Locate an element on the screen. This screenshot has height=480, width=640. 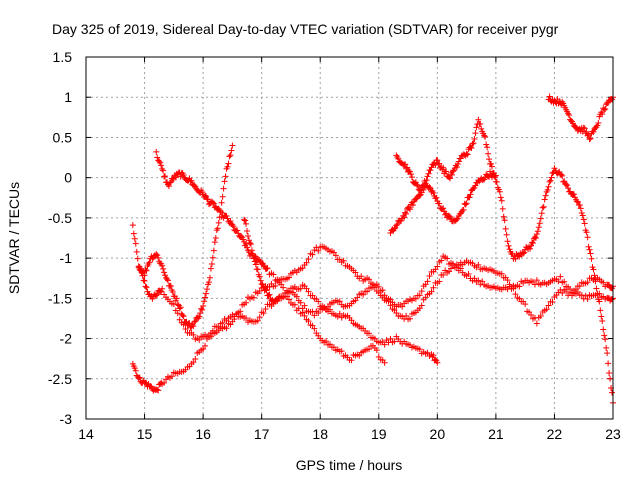
y-tick-label: 0.5 is located at coordinates (63, 137).